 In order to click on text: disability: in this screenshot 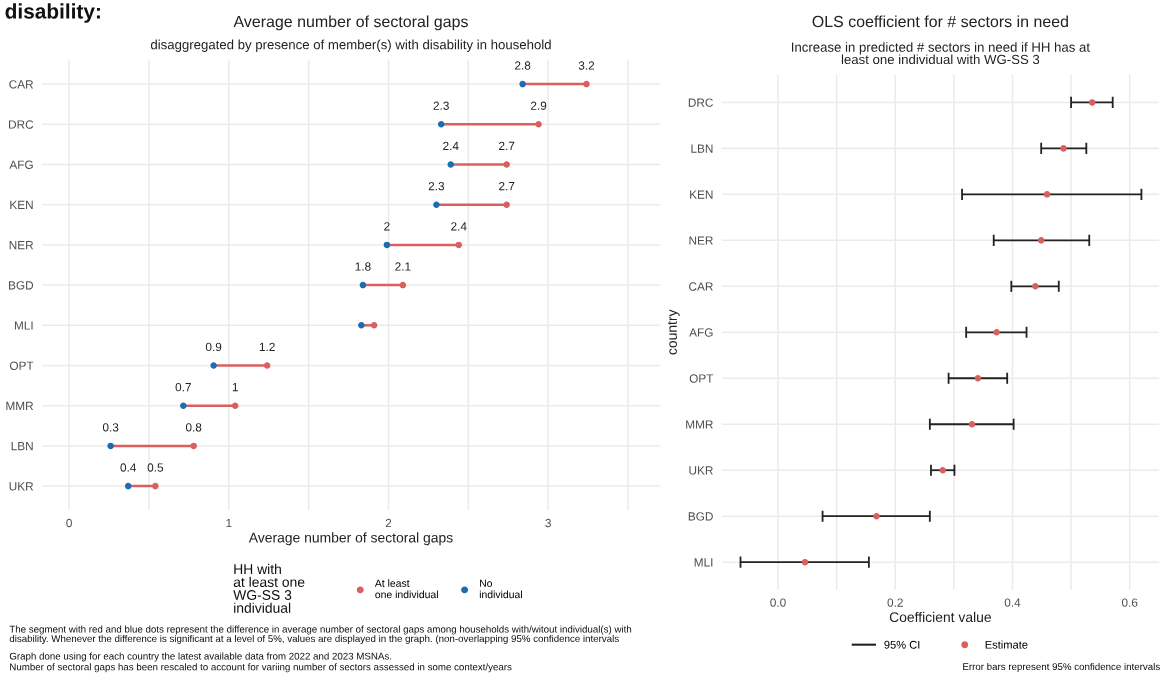, I will do `click(52, 13)`.